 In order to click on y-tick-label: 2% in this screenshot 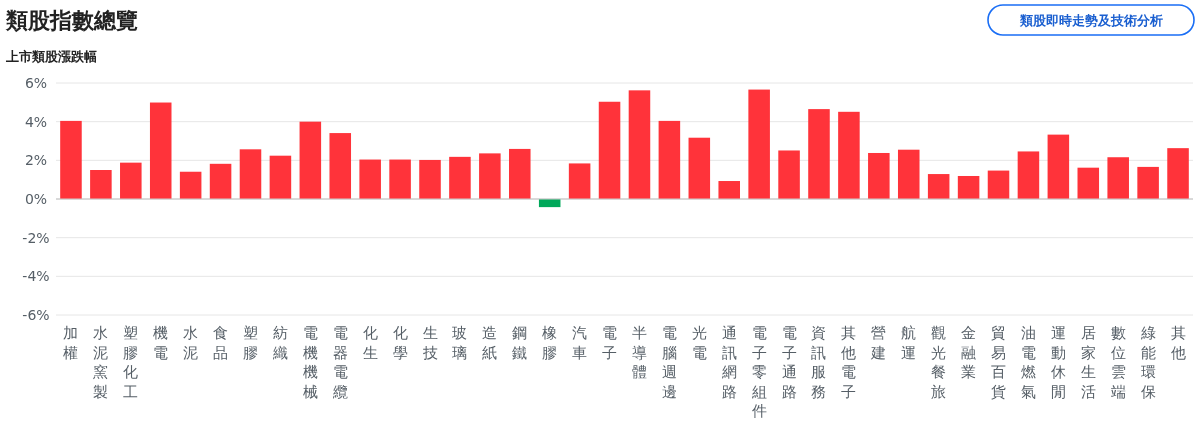, I will do `click(36, 160)`.